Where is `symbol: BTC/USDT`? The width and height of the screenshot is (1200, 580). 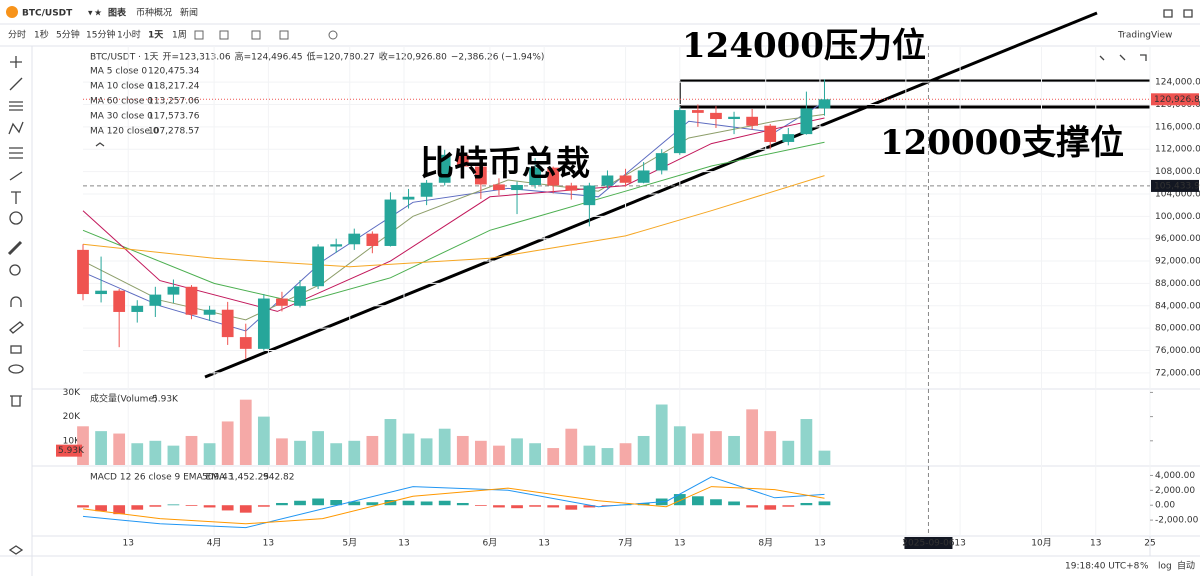 symbol: BTC/USDT is located at coordinates (47, 14).